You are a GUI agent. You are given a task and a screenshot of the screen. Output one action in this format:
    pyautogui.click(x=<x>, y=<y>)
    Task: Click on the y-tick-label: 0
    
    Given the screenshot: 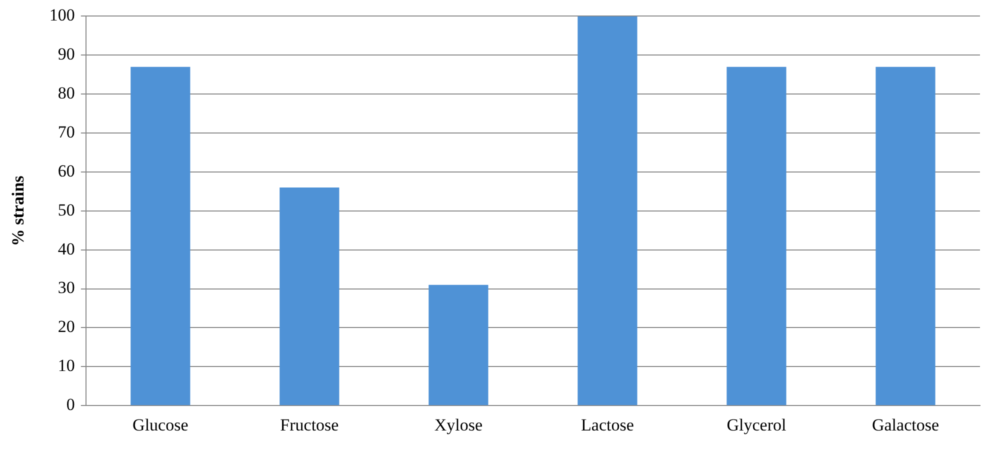 What is the action you would take?
    pyautogui.click(x=70, y=404)
    